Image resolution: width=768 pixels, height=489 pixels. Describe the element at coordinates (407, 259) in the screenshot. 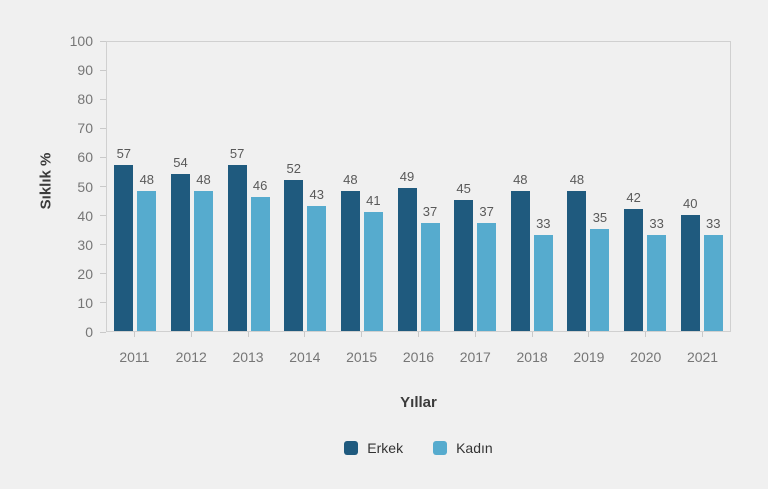

I see `bar-erkek-2016` at that location.